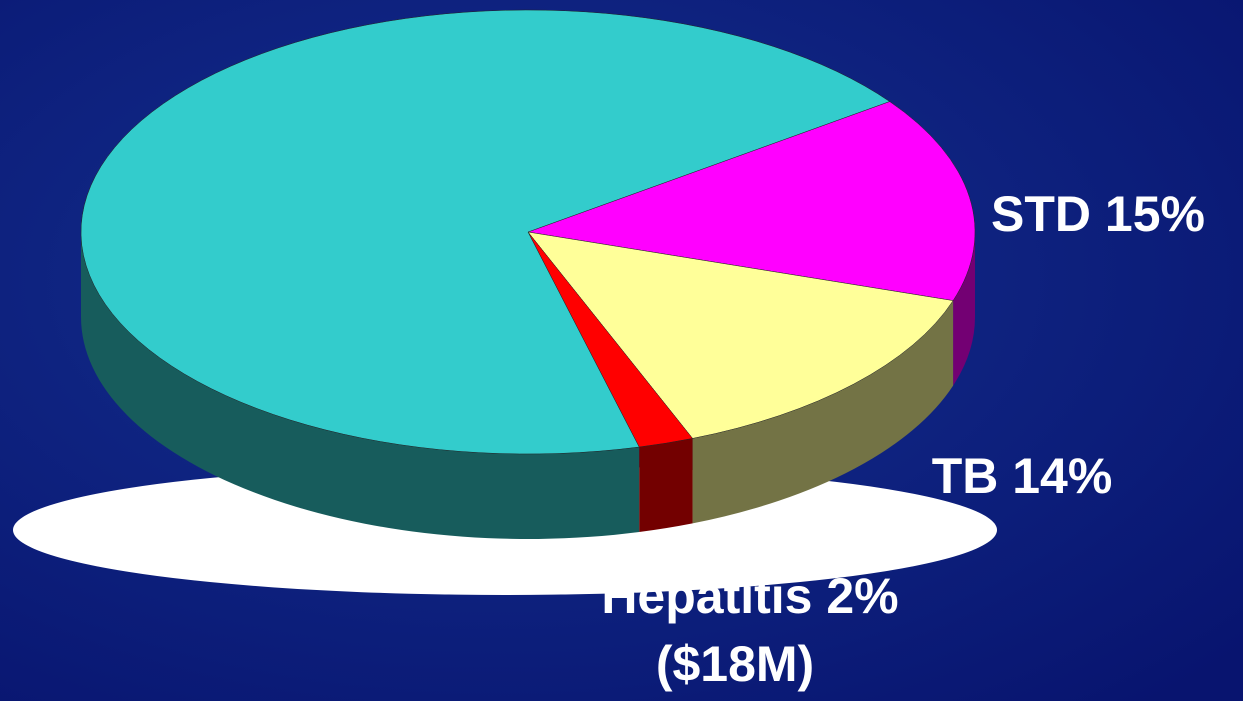 This screenshot has width=1243, height=701. Describe the element at coordinates (735, 664) in the screenshot. I see `annotation: ($18M)` at that location.